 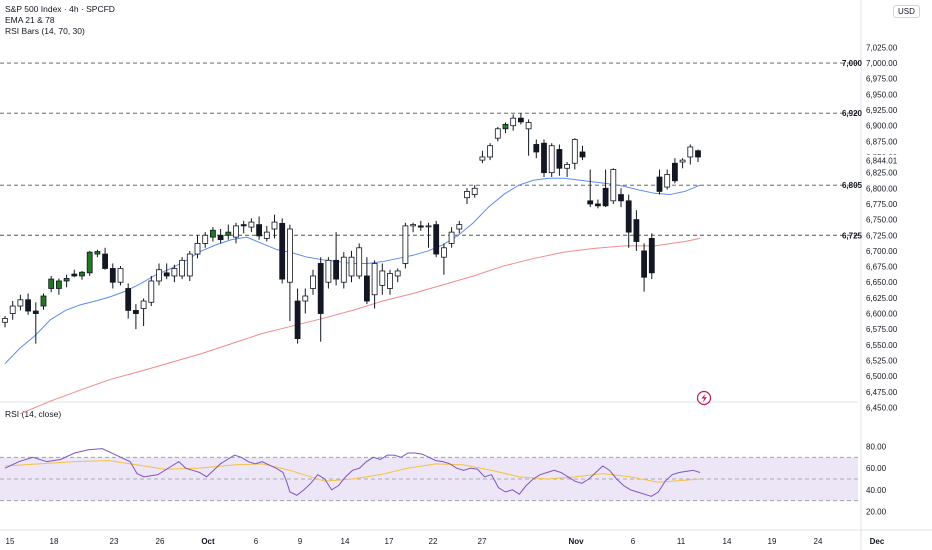 What do you see at coordinates (876, 512) in the screenshot?
I see `rsi-tick-label: 20.00` at bounding box center [876, 512].